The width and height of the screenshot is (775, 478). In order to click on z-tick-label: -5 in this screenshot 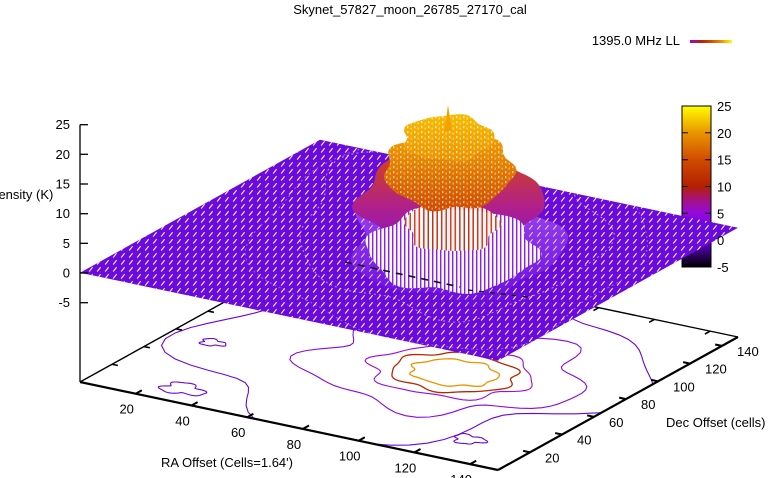, I will do `click(64, 302)`.